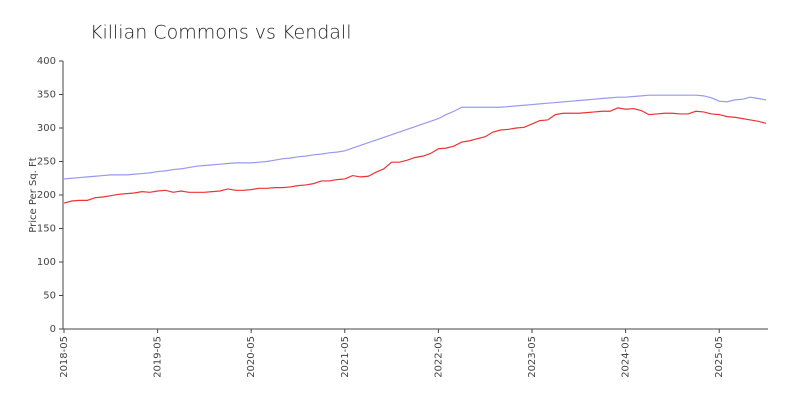  I want to click on x-tick-label: 2020-05, so click(251, 357).